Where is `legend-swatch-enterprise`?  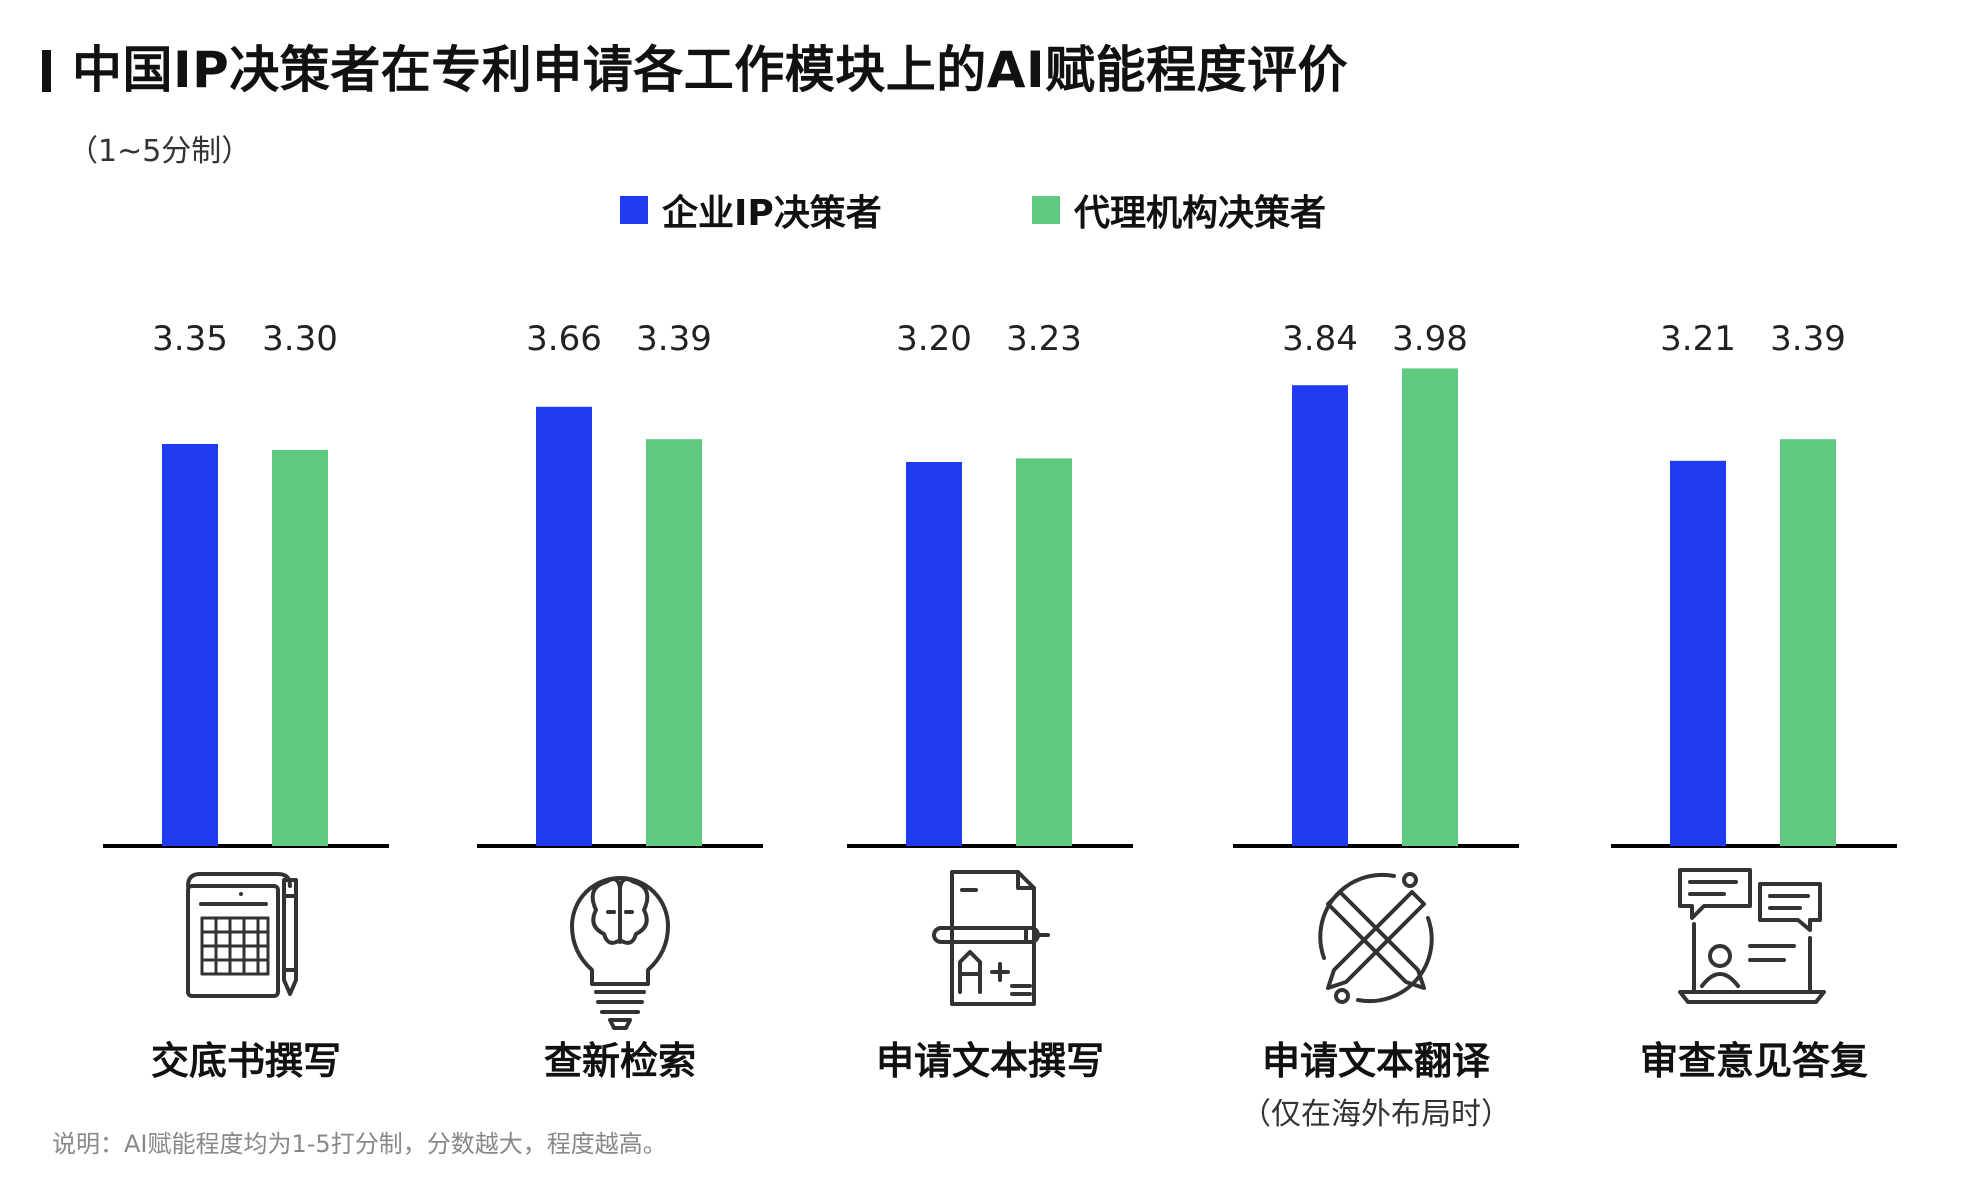 legend-swatch-enterprise is located at coordinates (634, 210).